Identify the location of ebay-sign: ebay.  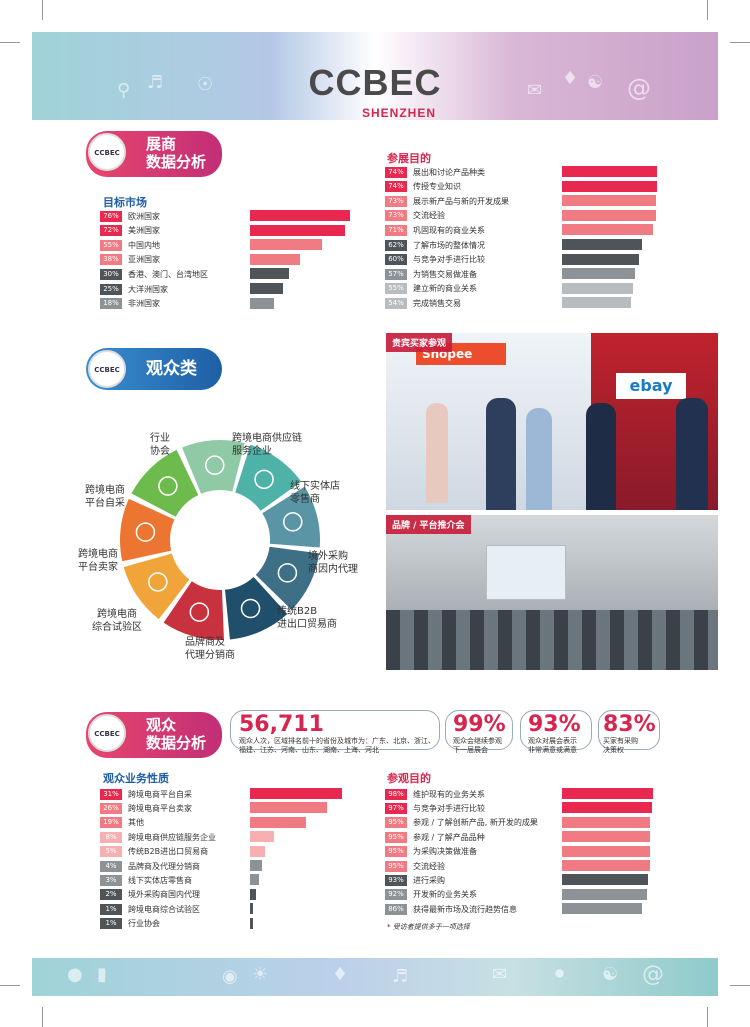
(651, 386).